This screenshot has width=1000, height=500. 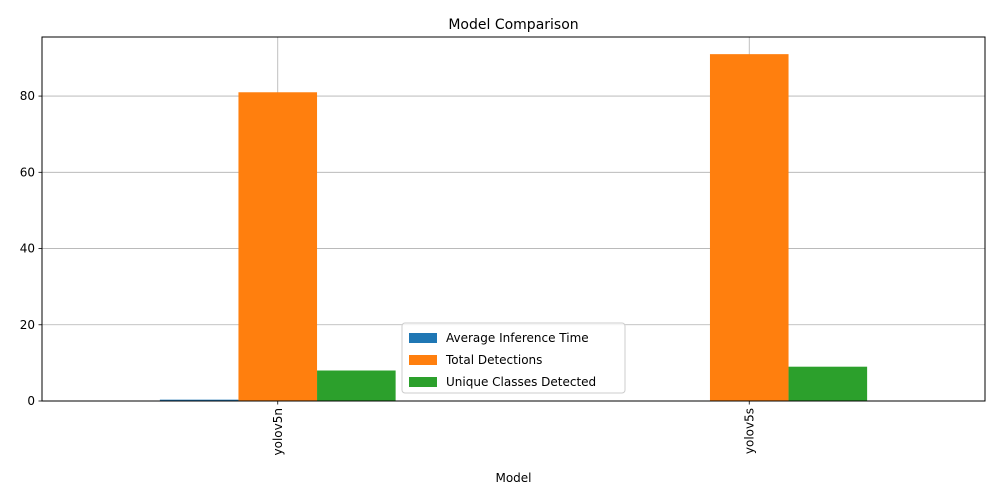 I want to click on bar-average-inference-time-yolov5n, so click(x=199, y=400).